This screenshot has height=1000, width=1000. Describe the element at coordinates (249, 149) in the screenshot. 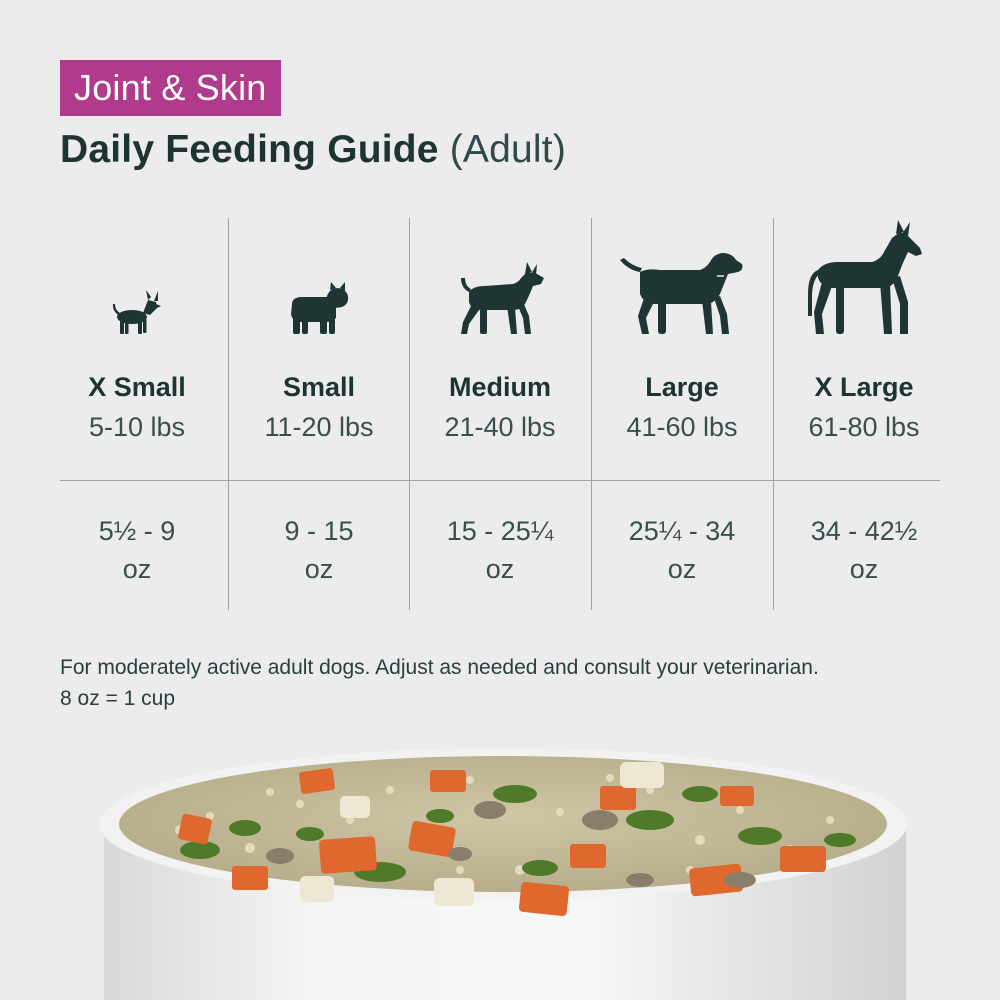

I see `title-main: Daily Feeding Guide` at that location.